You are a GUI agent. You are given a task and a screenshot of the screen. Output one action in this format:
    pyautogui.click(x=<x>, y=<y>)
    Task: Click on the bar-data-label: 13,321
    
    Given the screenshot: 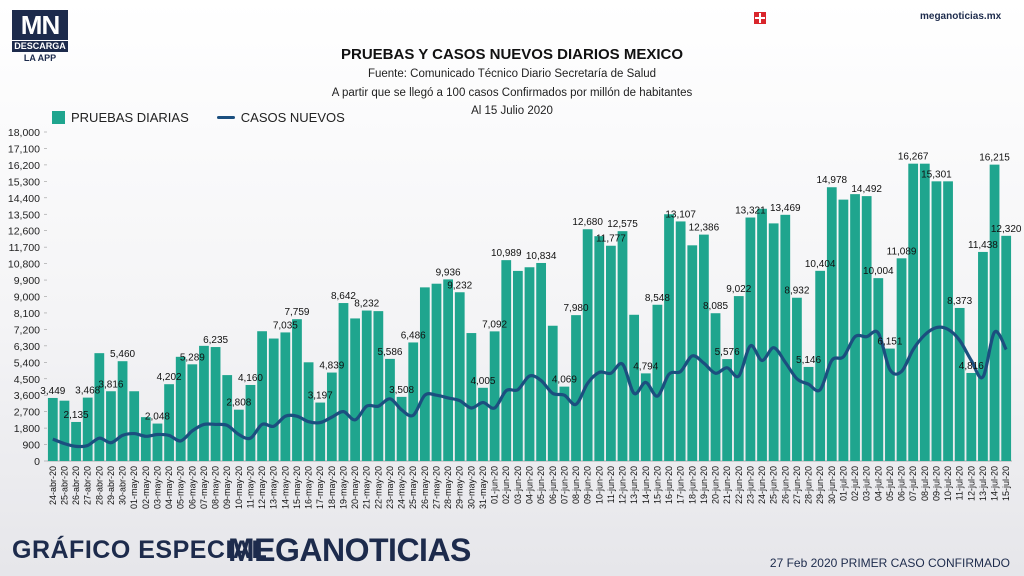 What is the action you would take?
    pyautogui.click(x=750, y=211)
    